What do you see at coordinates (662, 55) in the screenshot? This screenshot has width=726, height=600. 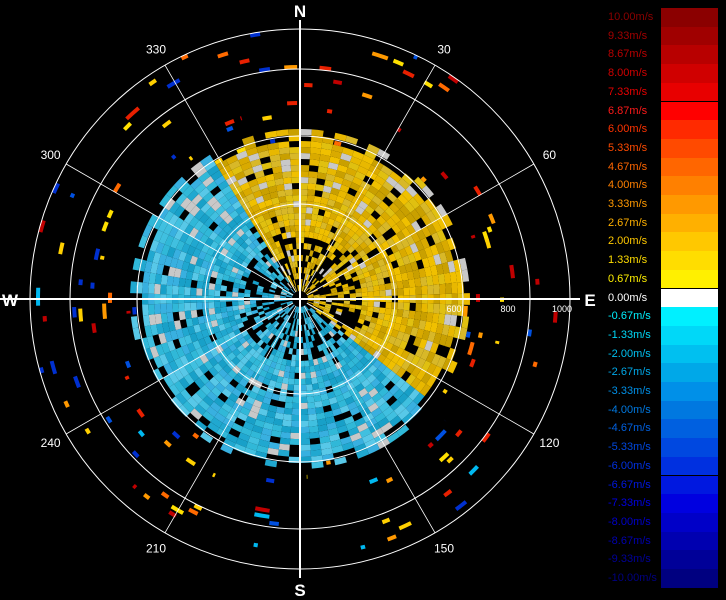 I see `legend-entry: 8.67m/s` at bounding box center [662, 55].